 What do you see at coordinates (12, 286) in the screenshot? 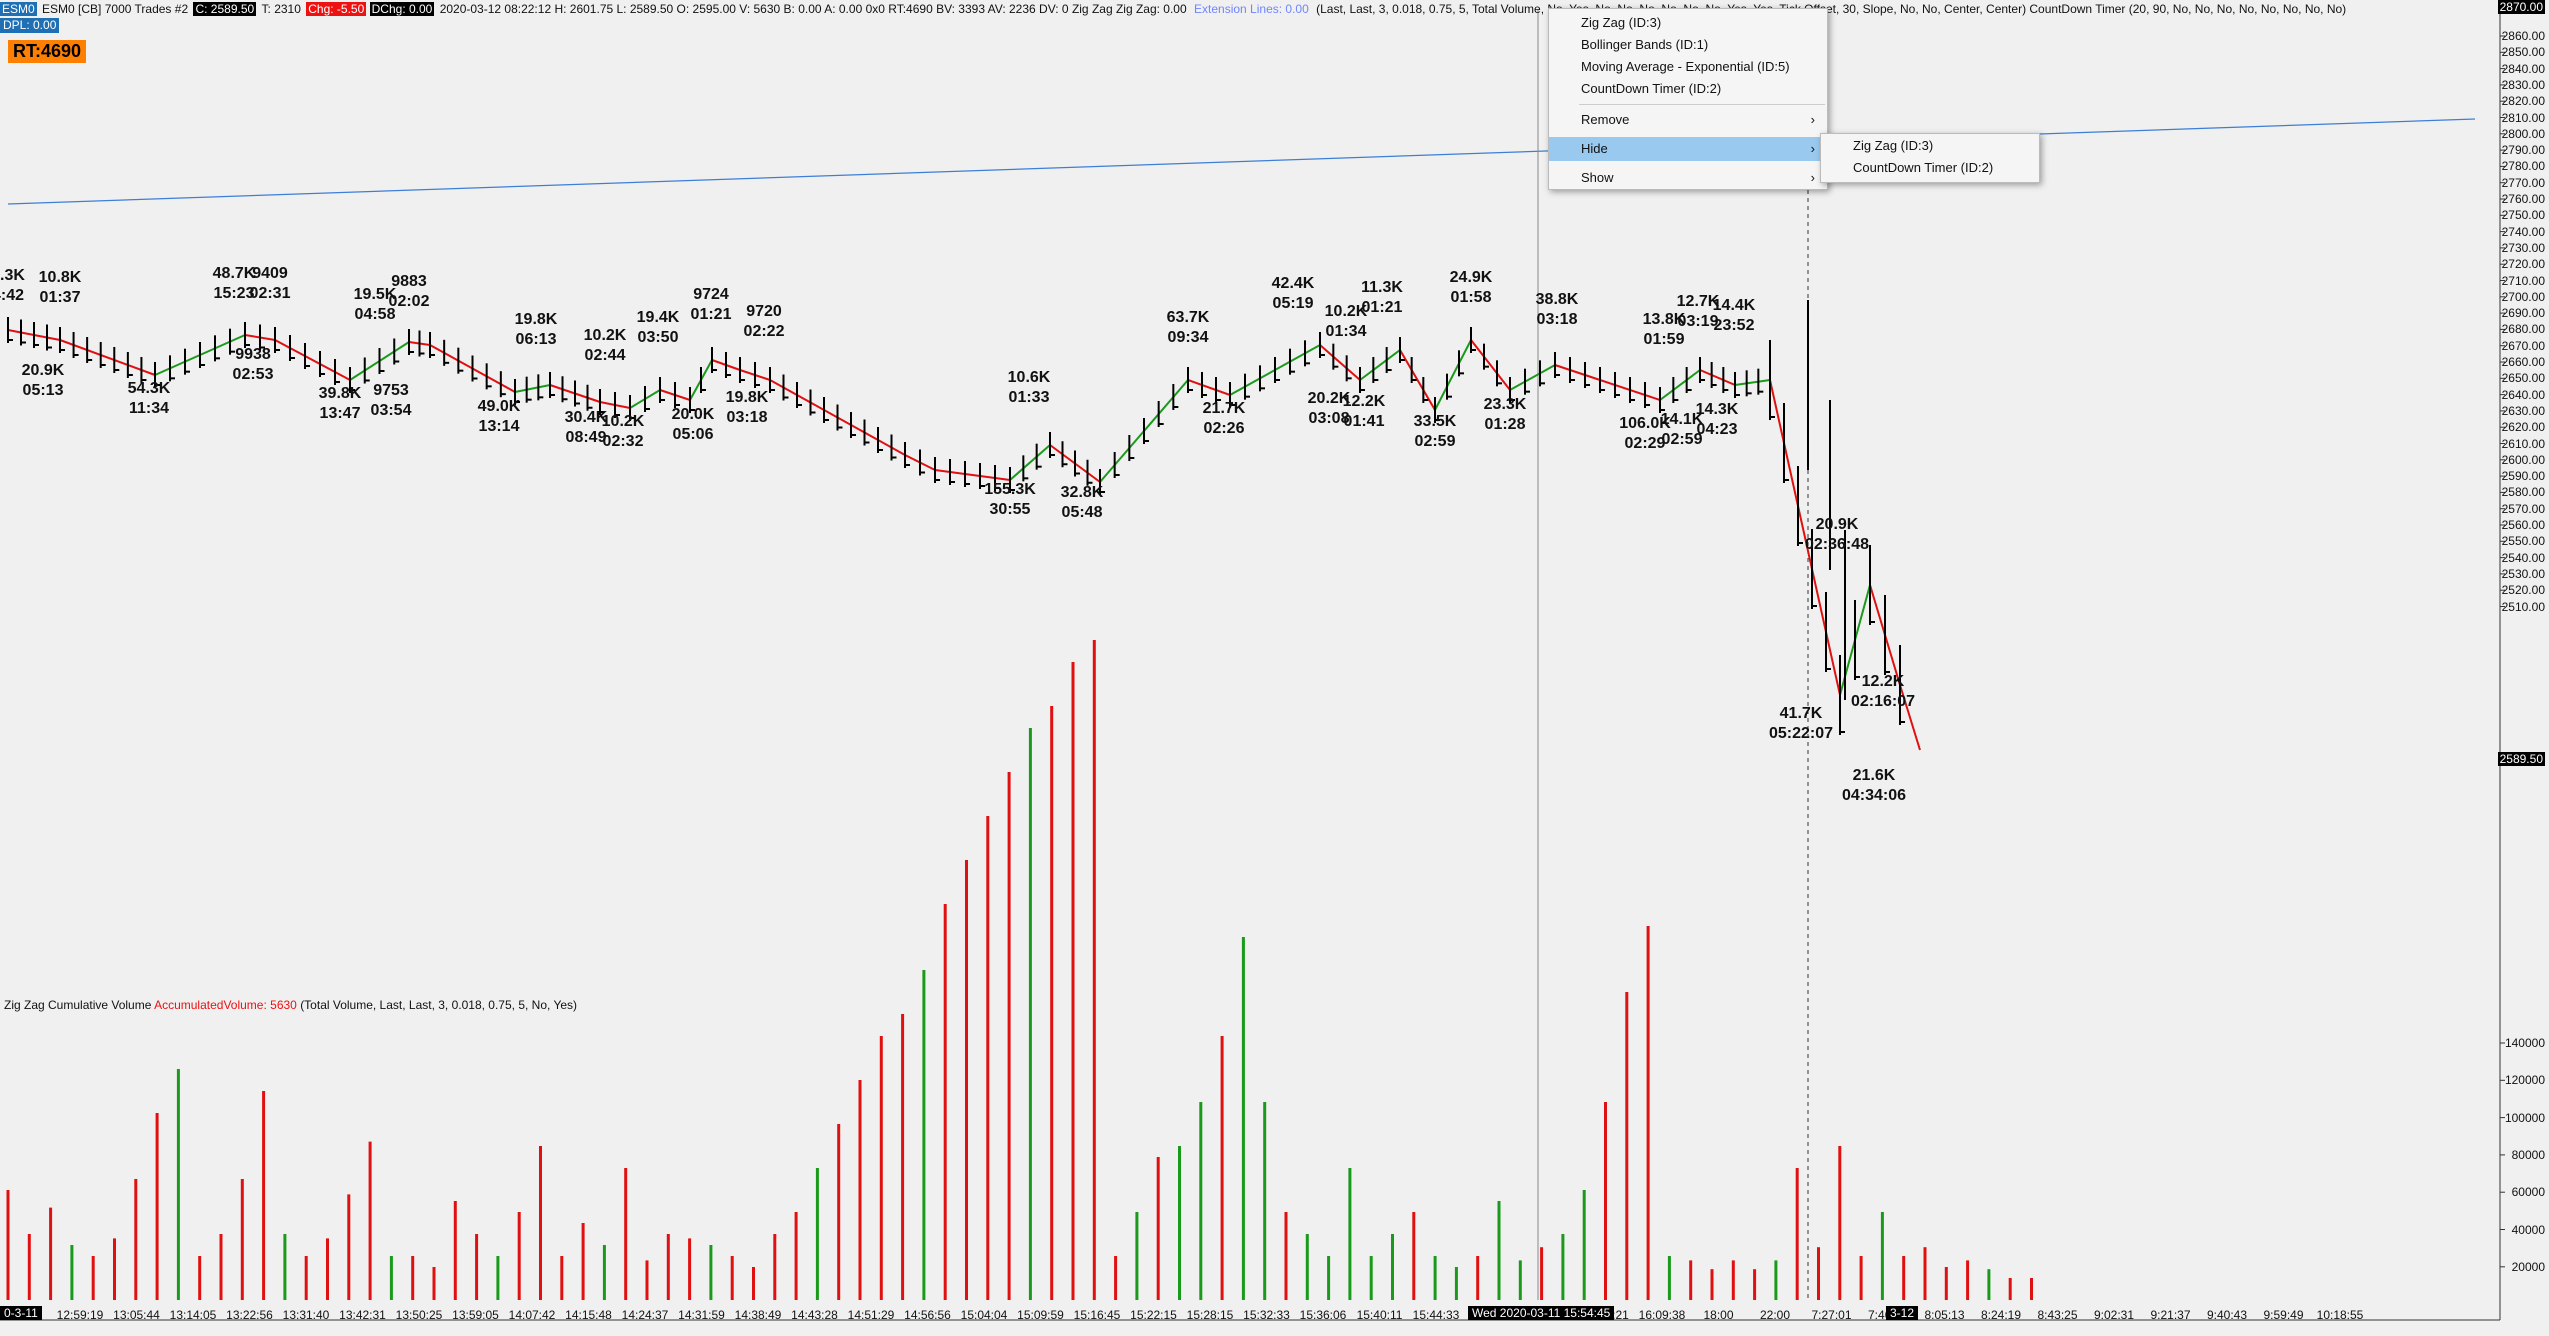
I see `zigzag-label: 0.3K 4:42` at bounding box center [12, 286].